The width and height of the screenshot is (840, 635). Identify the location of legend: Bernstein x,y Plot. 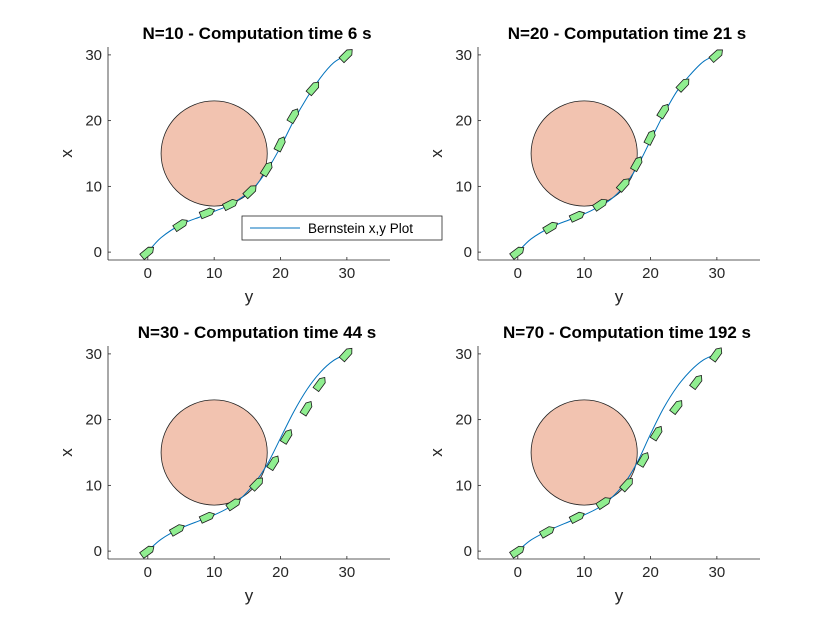
(342, 228).